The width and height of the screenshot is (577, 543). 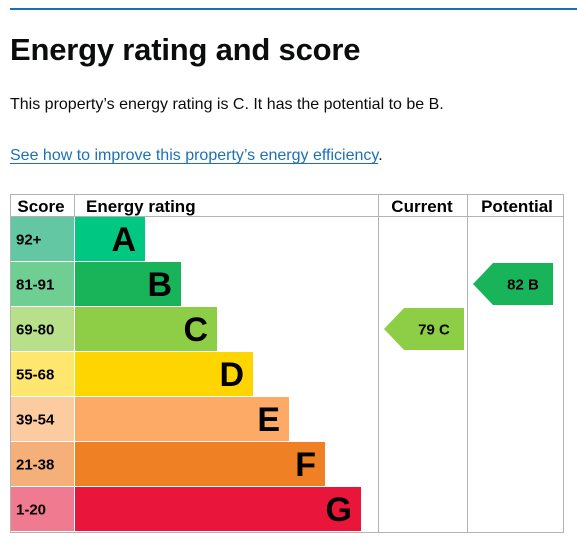 What do you see at coordinates (523, 285) in the screenshot?
I see `potential-rating-arrow-label: 82 B` at bounding box center [523, 285].